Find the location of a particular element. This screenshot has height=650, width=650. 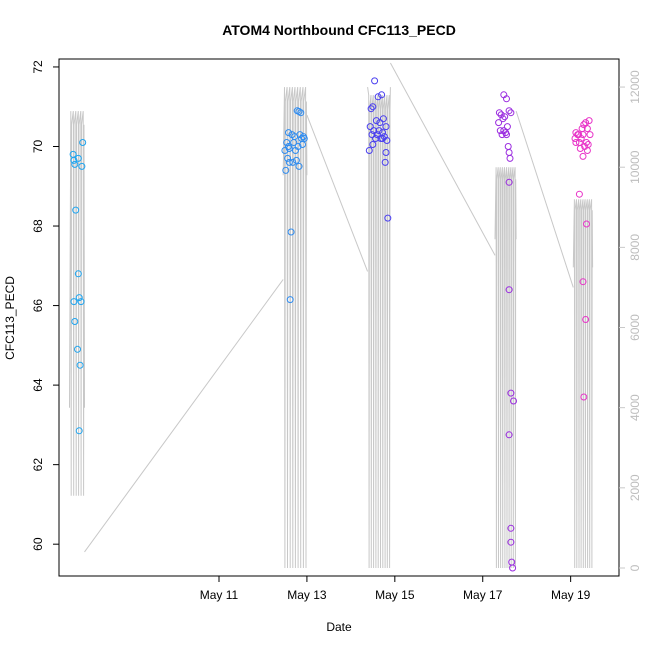

y2-tick-label: 4000 is located at coordinates (635, 407).